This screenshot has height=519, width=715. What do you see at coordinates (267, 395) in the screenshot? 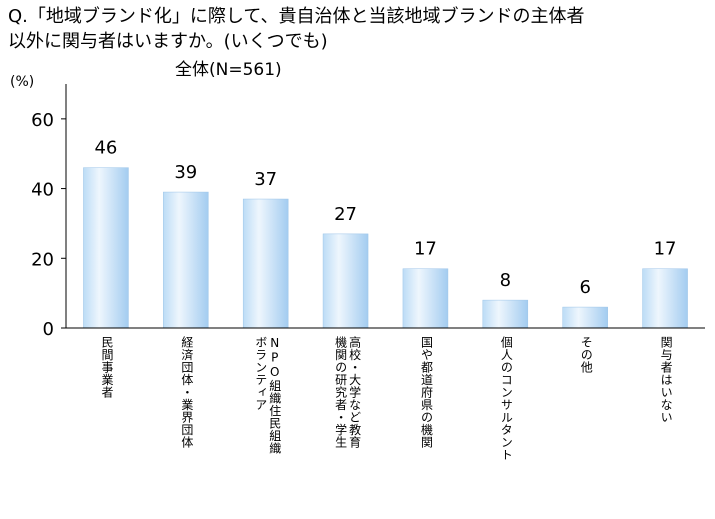
I see `x-tick-label: NPO組織住民組織 ボランティア` at bounding box center [267, 395].